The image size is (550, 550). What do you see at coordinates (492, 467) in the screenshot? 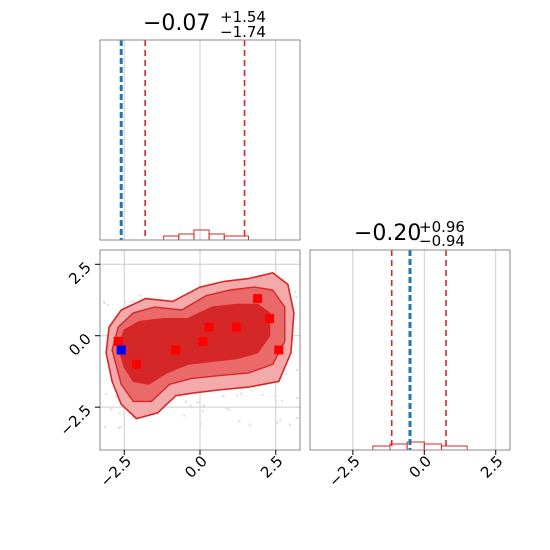
I see `marginal-y-x-tick-label-2: 2.5` at bounding box center [492, 467].